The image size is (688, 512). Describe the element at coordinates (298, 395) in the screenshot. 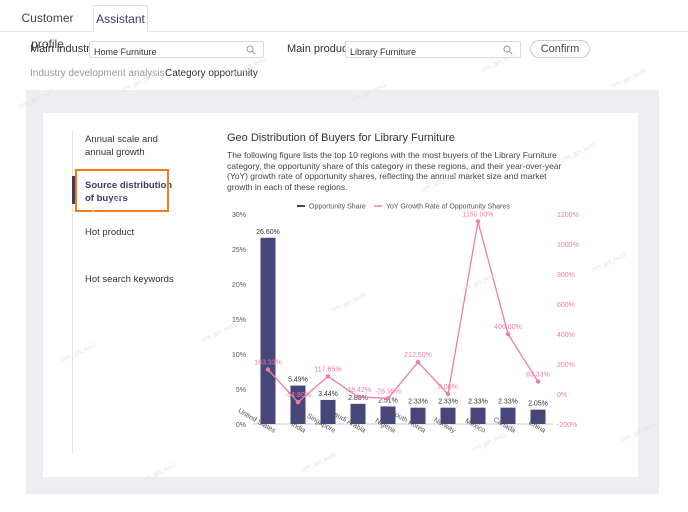

I see `growth-value-label: -54.80%` at that location.